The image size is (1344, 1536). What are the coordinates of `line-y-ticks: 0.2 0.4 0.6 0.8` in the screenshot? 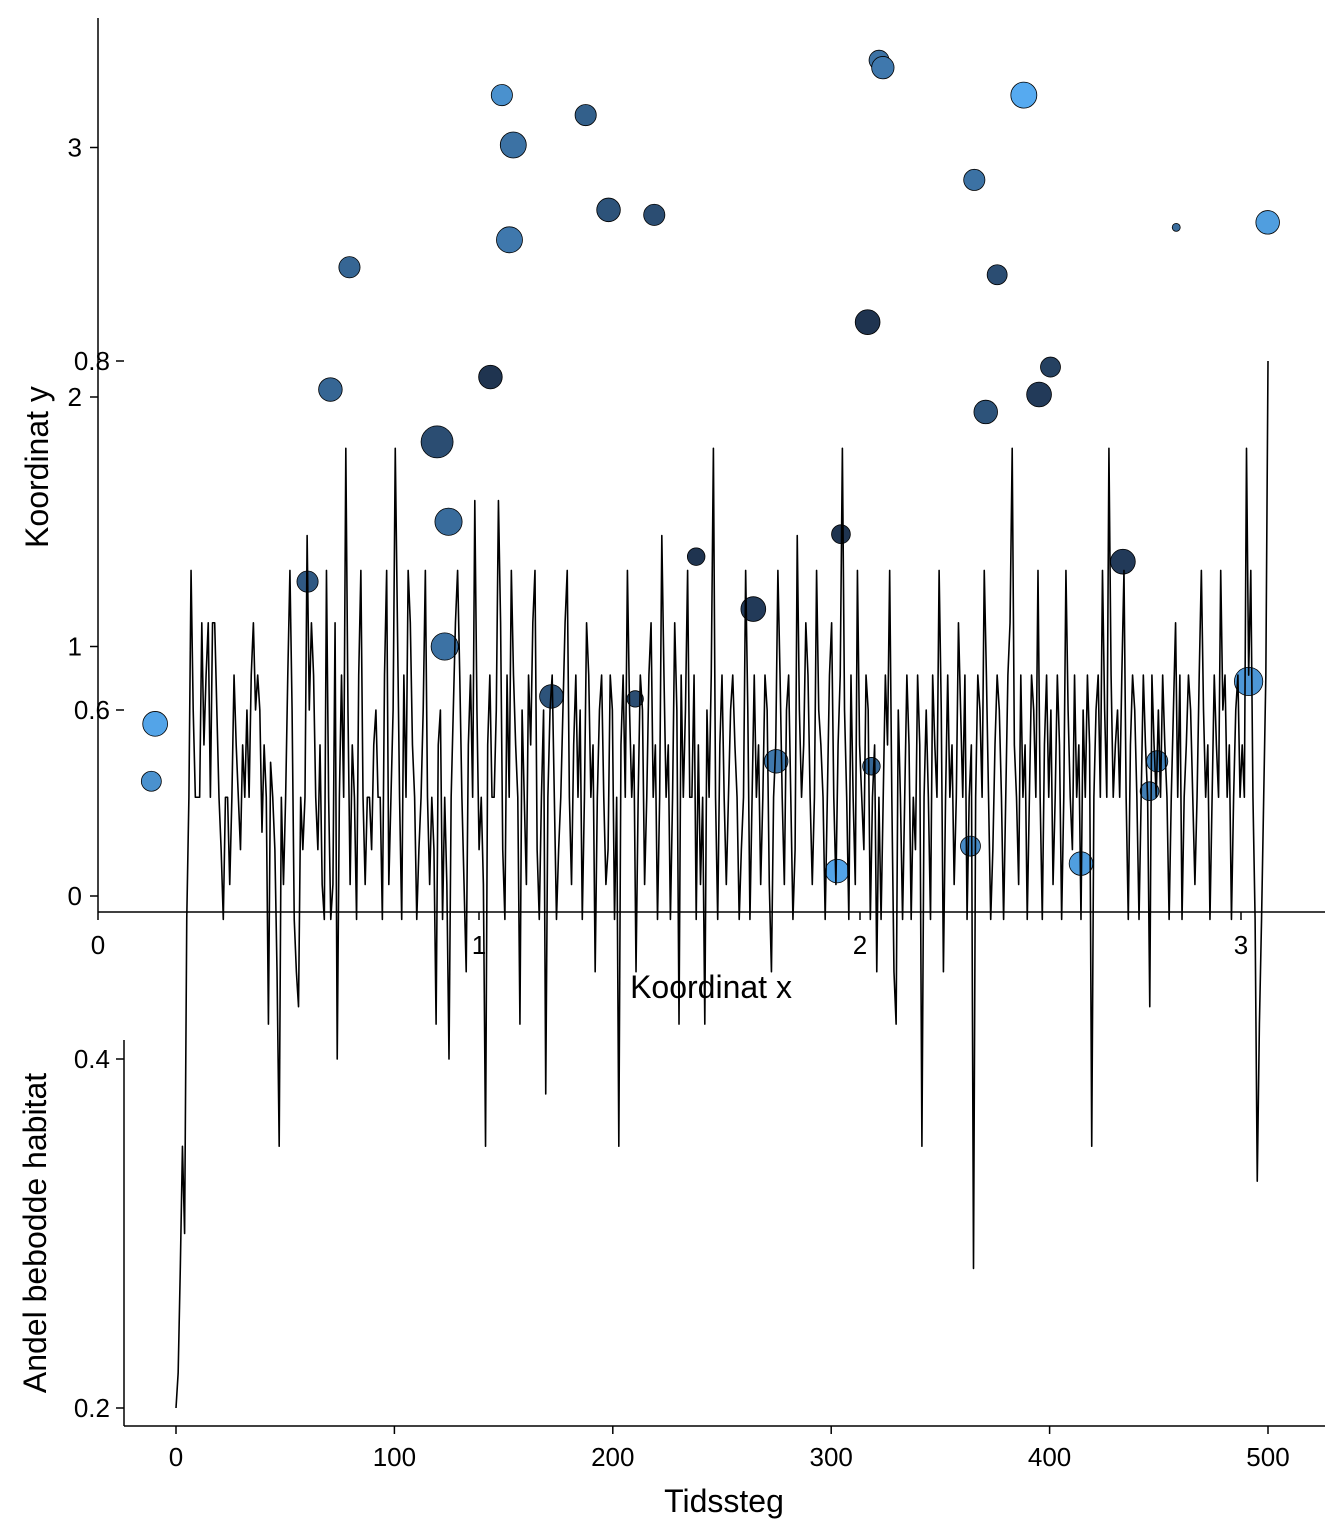 It's located at (99, 884).